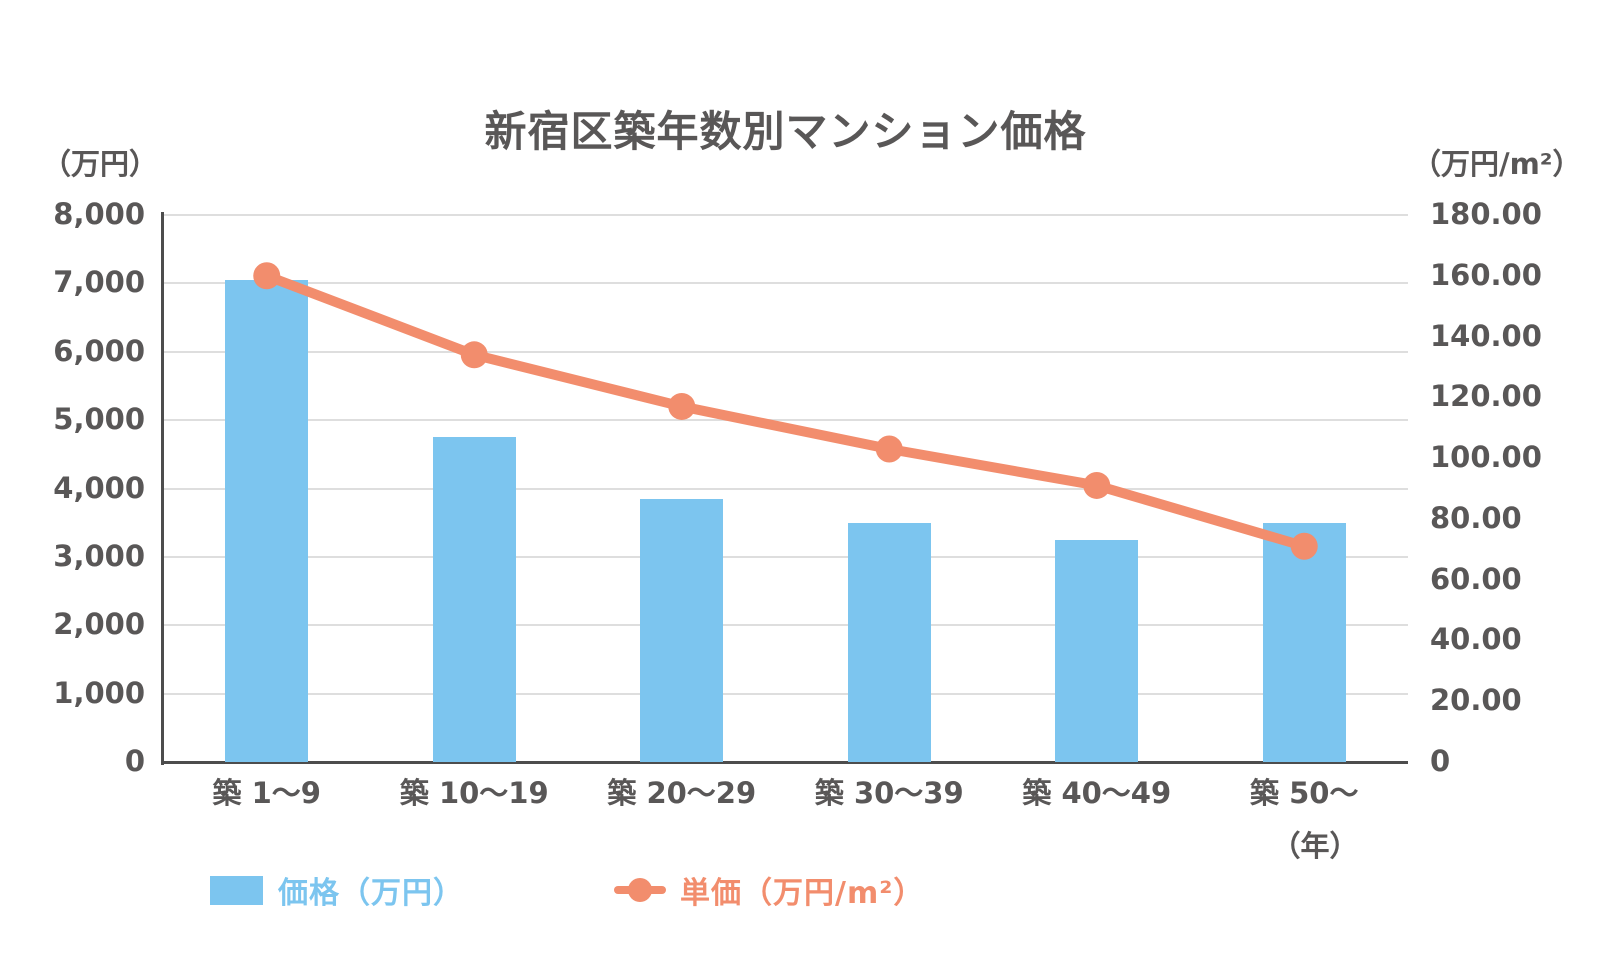  Describe the element at coordinates (100, 164) in the screenshot. I see `left-axis-unit-label: （万円）` at that location.